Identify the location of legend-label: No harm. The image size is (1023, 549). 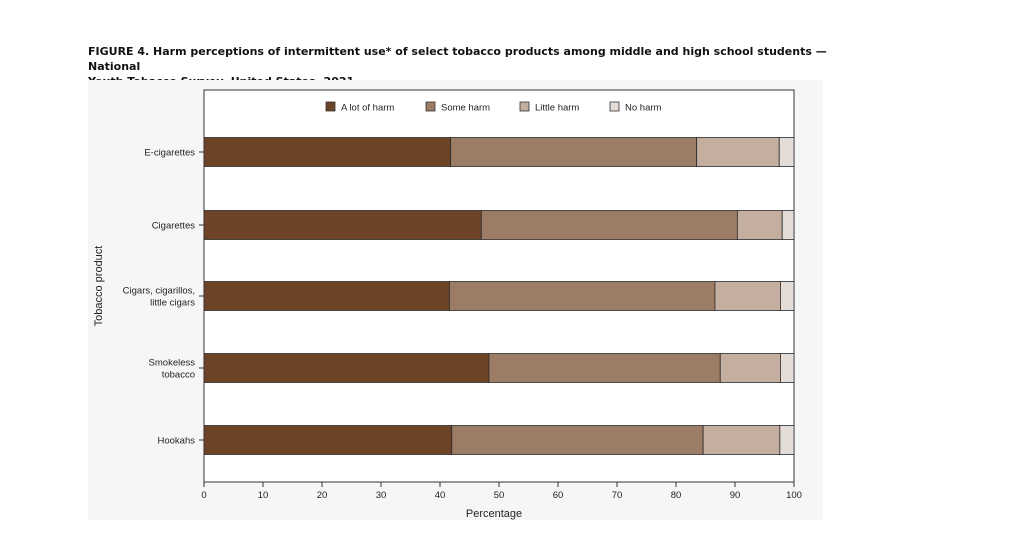
(643, 108).